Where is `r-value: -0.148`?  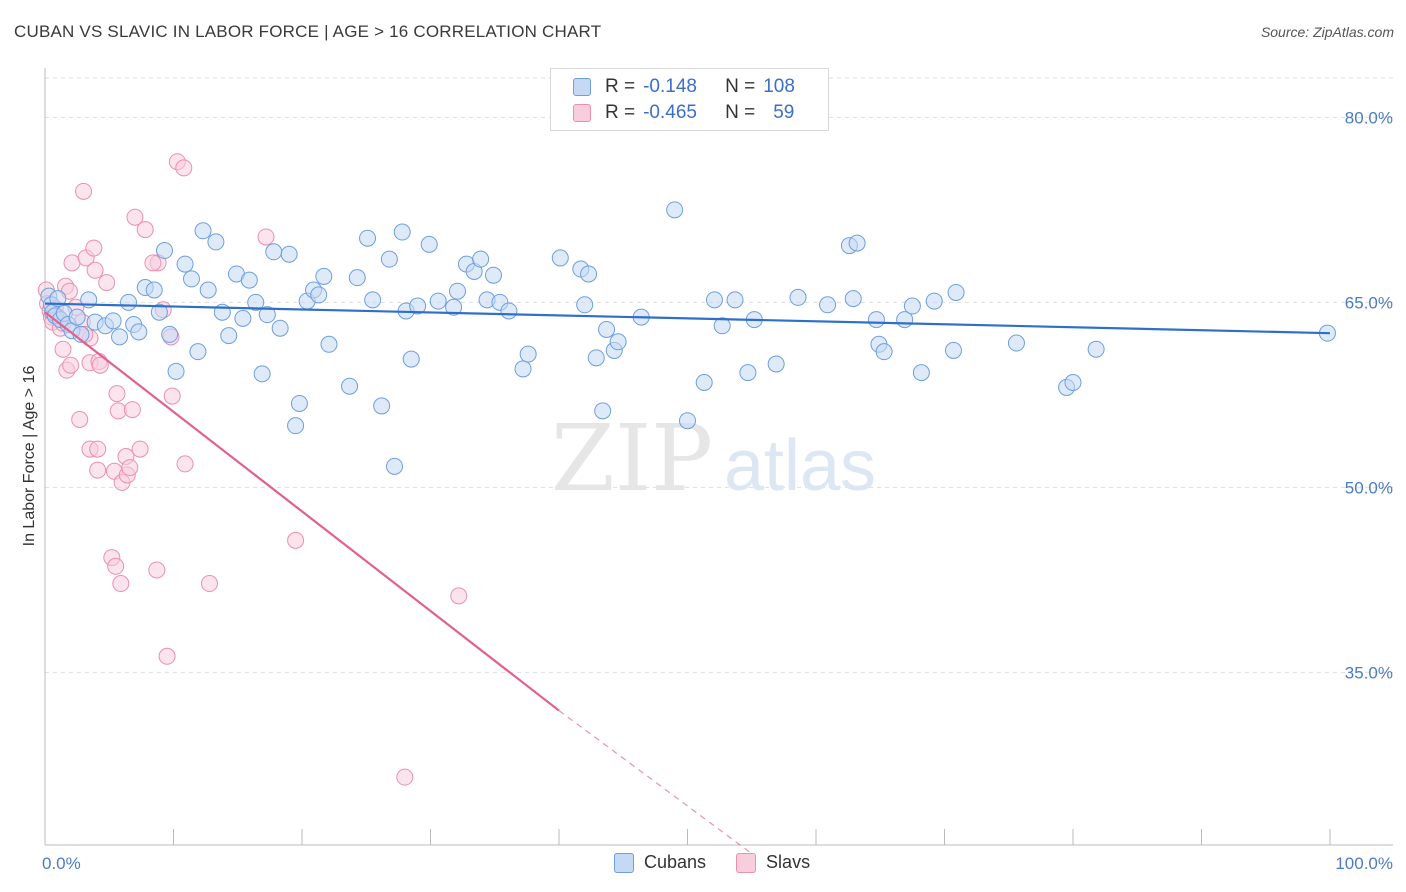 r-value: -0.148 is located at coordinates (670, 86).